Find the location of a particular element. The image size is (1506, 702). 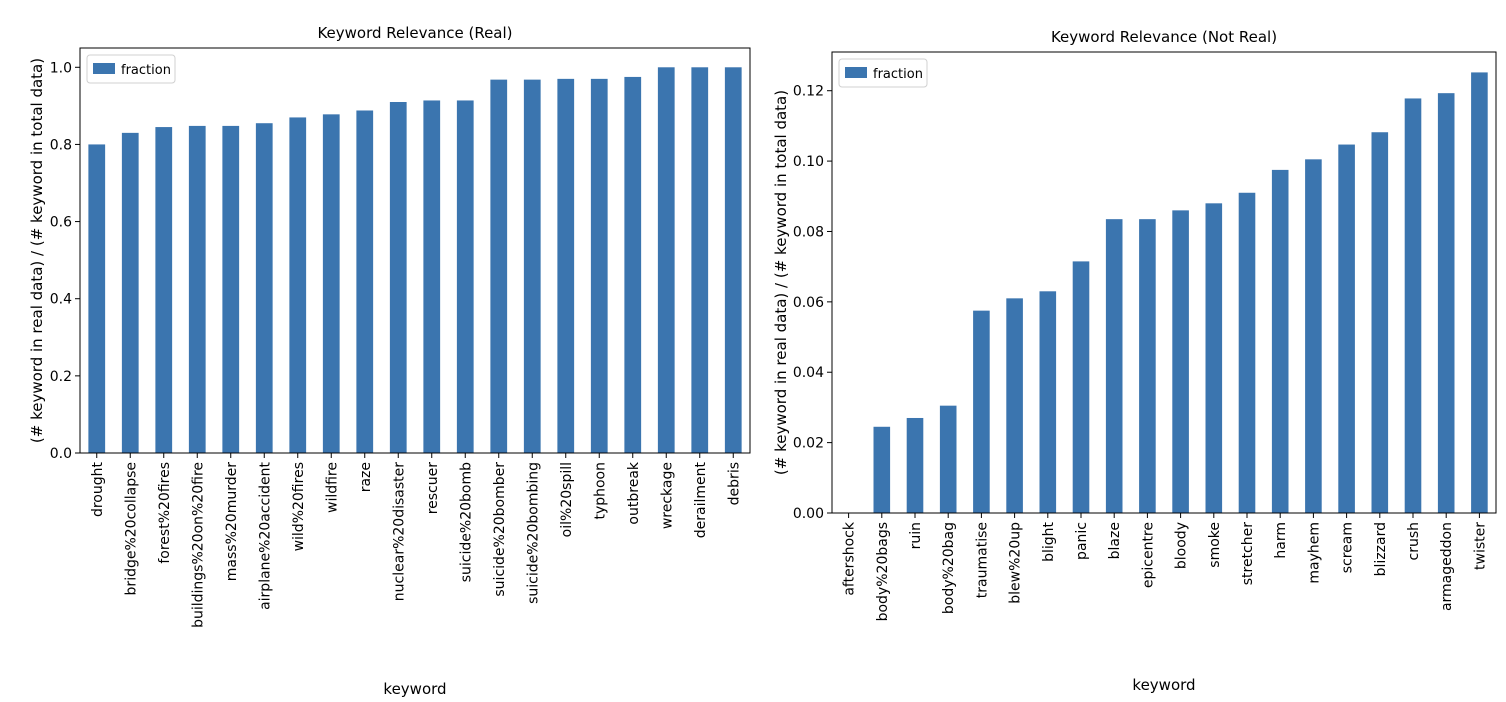

x-tick-label: traumatise is located at coordinates (982, 560).